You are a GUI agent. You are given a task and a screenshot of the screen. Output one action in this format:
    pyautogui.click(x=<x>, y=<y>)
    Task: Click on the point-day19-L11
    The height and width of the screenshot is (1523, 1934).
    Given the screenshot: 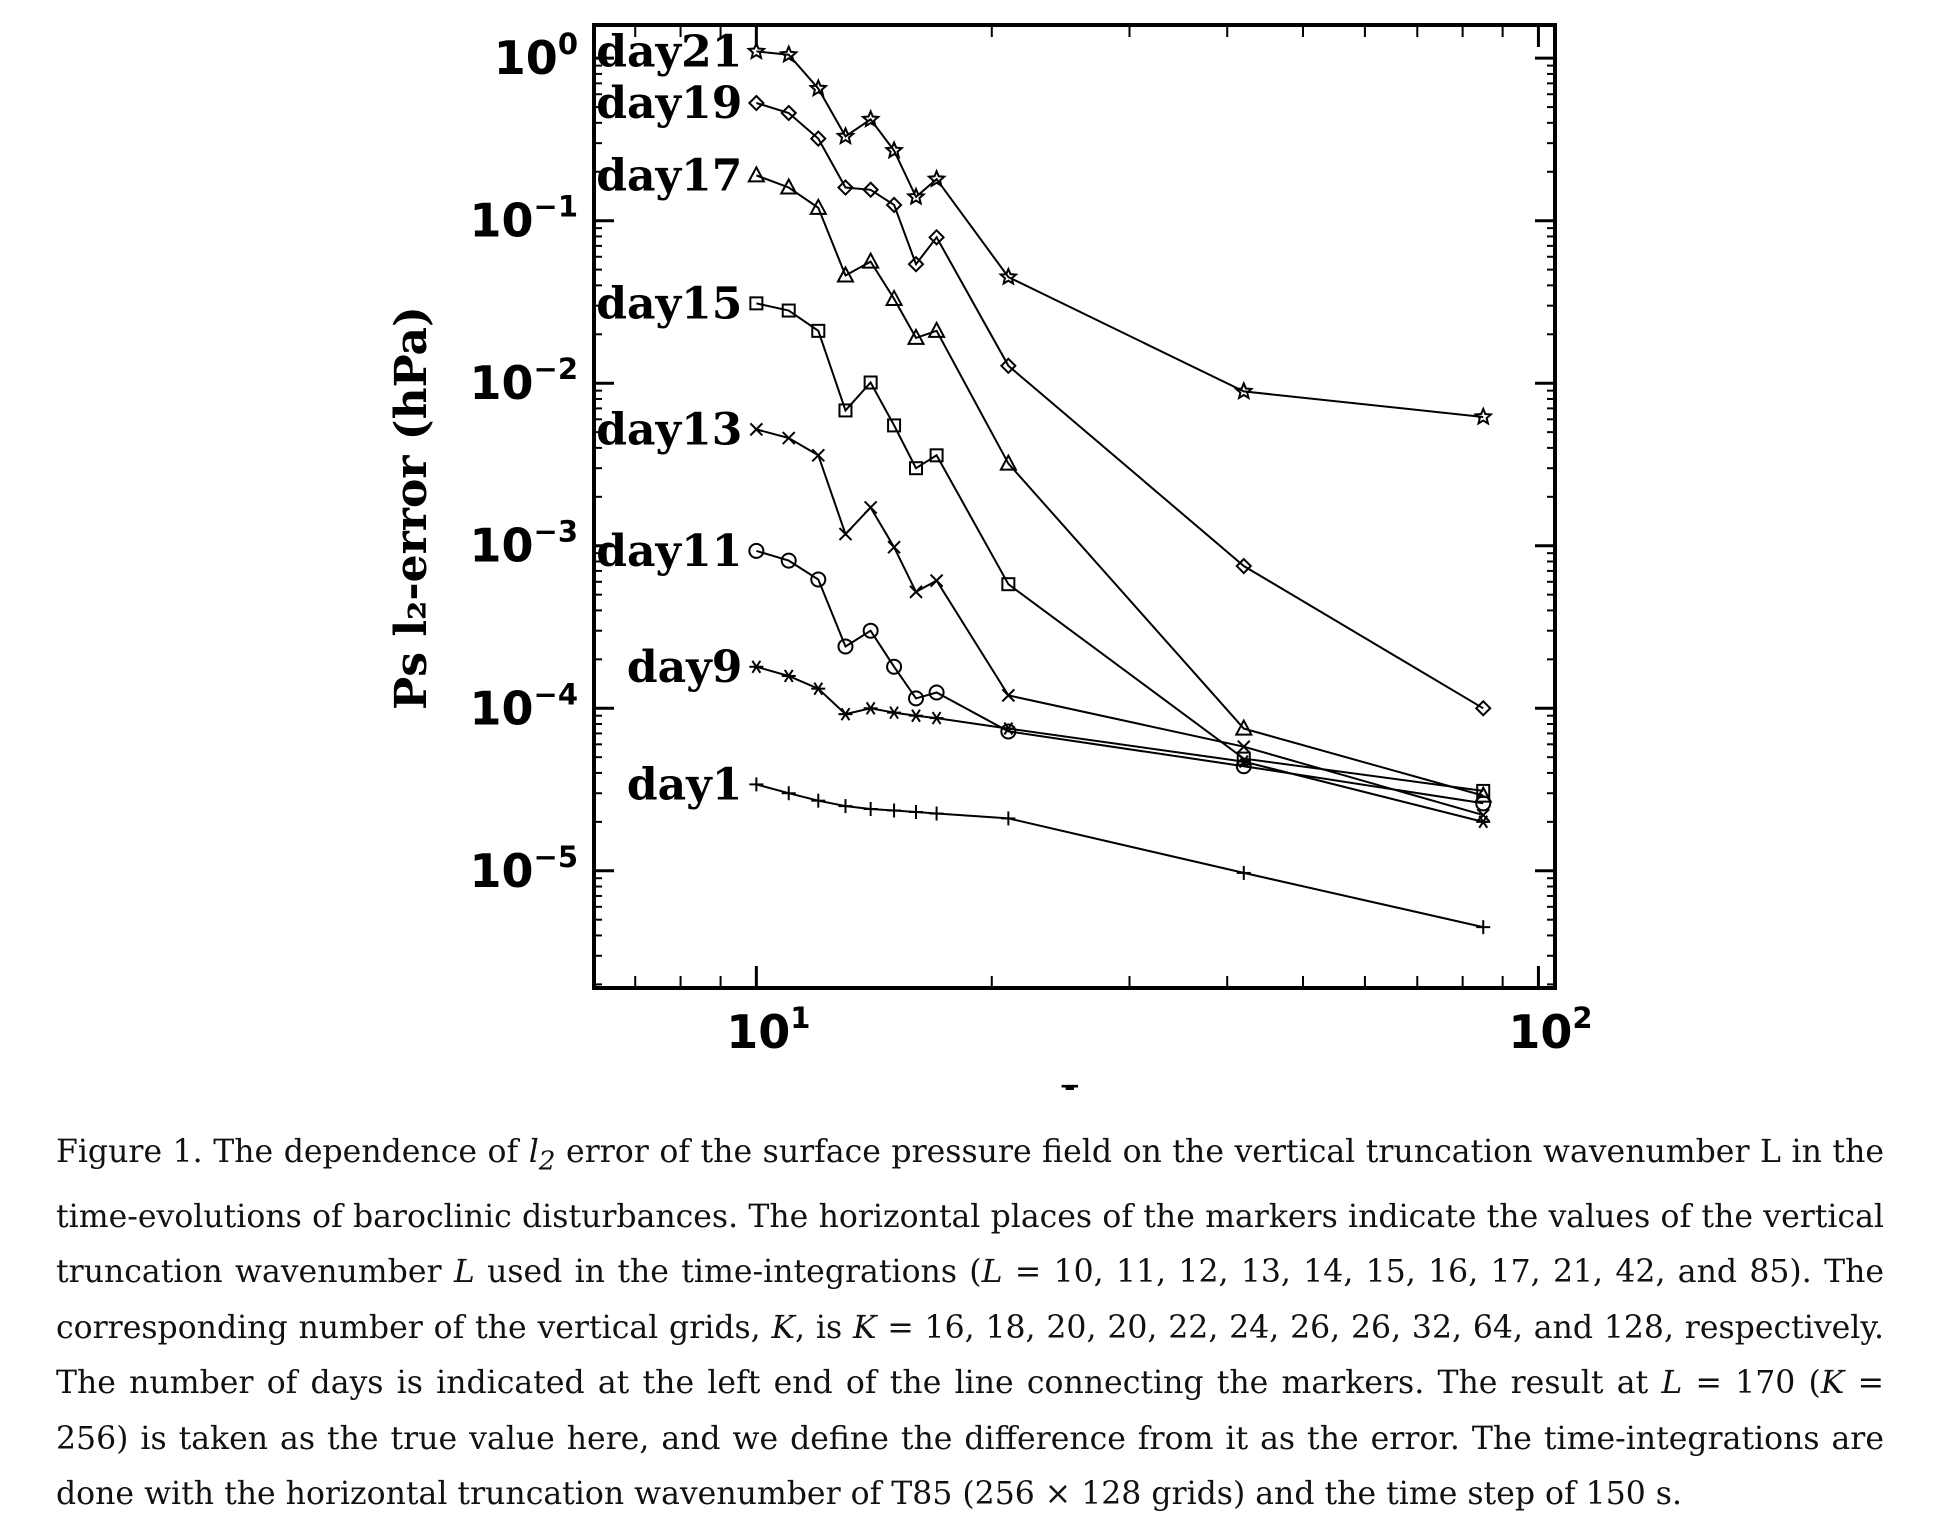 What is the action you would take?
    pyautogui.click(x=789, y=113)
    